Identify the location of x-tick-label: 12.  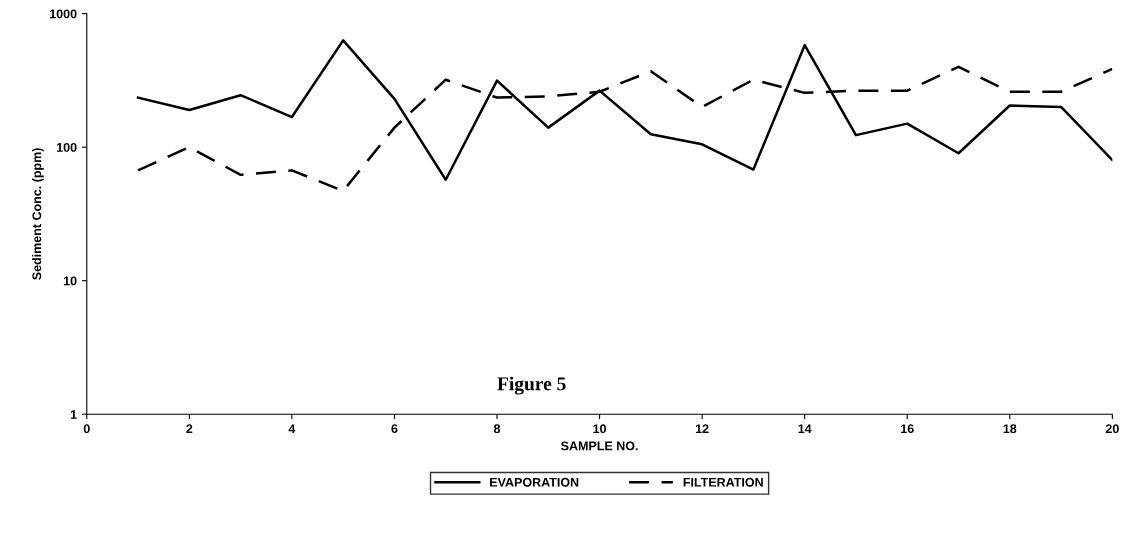
(702, 428).